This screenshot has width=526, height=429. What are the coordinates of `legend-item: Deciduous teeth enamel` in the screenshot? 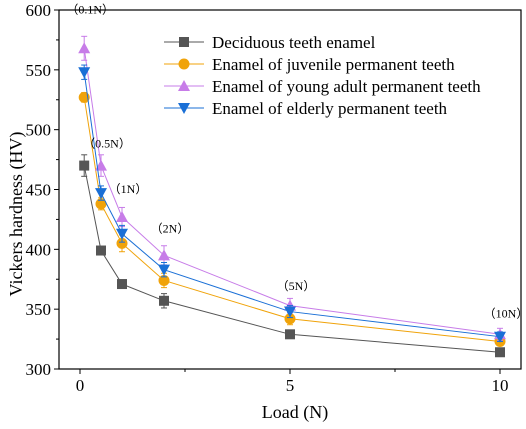 It's located at (270, 42).